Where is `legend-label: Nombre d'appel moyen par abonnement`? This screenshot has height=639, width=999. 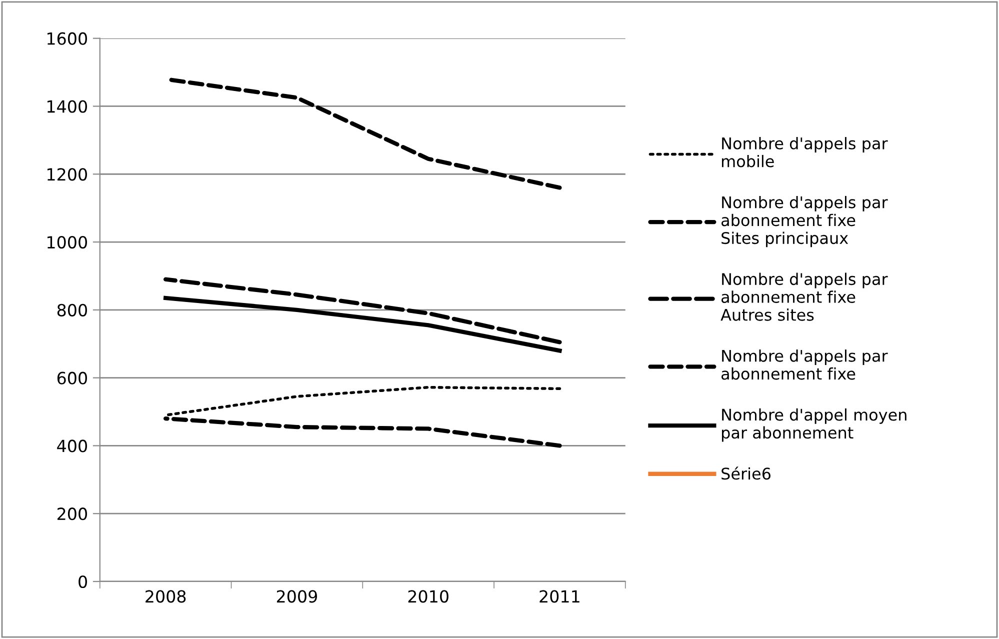 legend-label: Nombre d'appel moyen par abonnement is located at coordinates (814, 425).